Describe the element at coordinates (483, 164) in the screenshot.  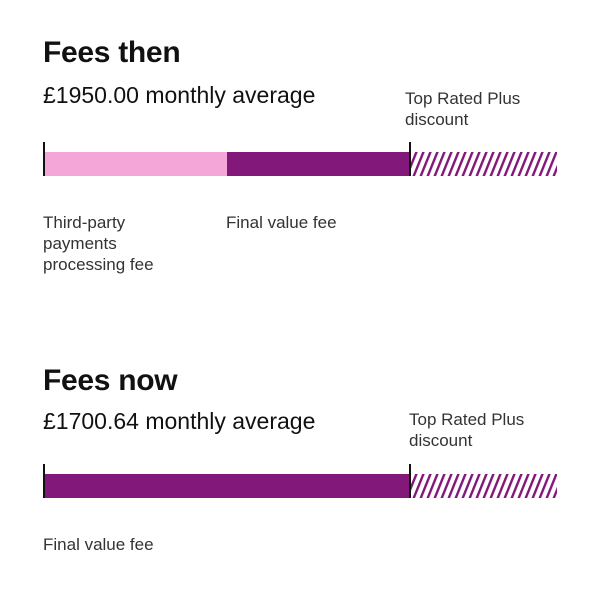
I see `fees-then-discount-hatch` at that location.